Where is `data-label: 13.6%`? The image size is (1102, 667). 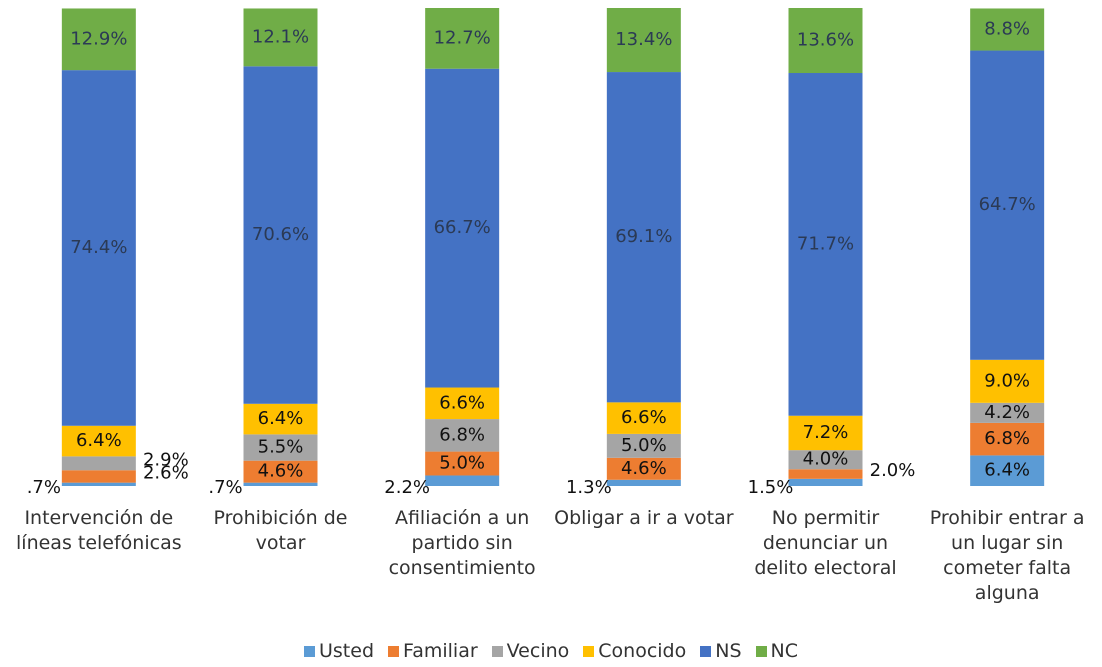 data-label: 13.6% is located at coordinates (825, 40).